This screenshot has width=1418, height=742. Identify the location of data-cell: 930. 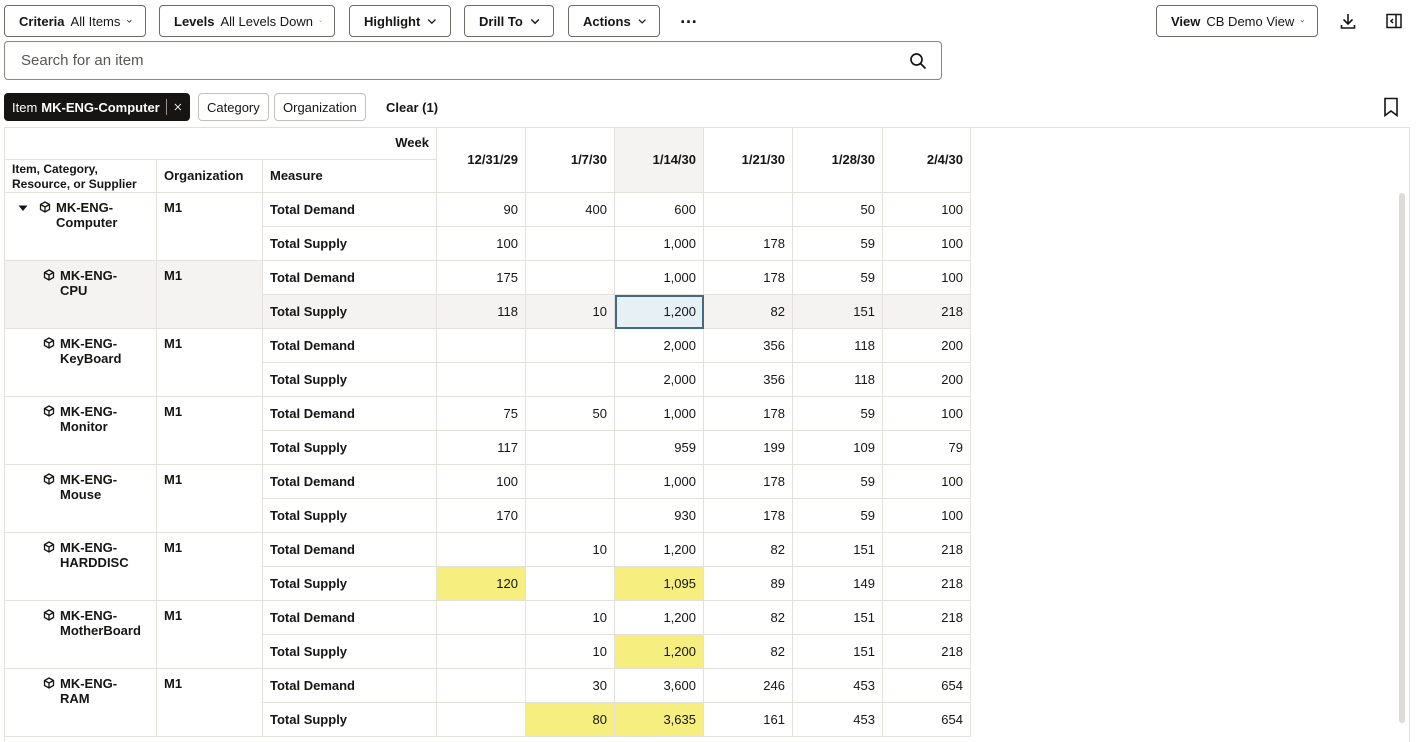
(659, 516).